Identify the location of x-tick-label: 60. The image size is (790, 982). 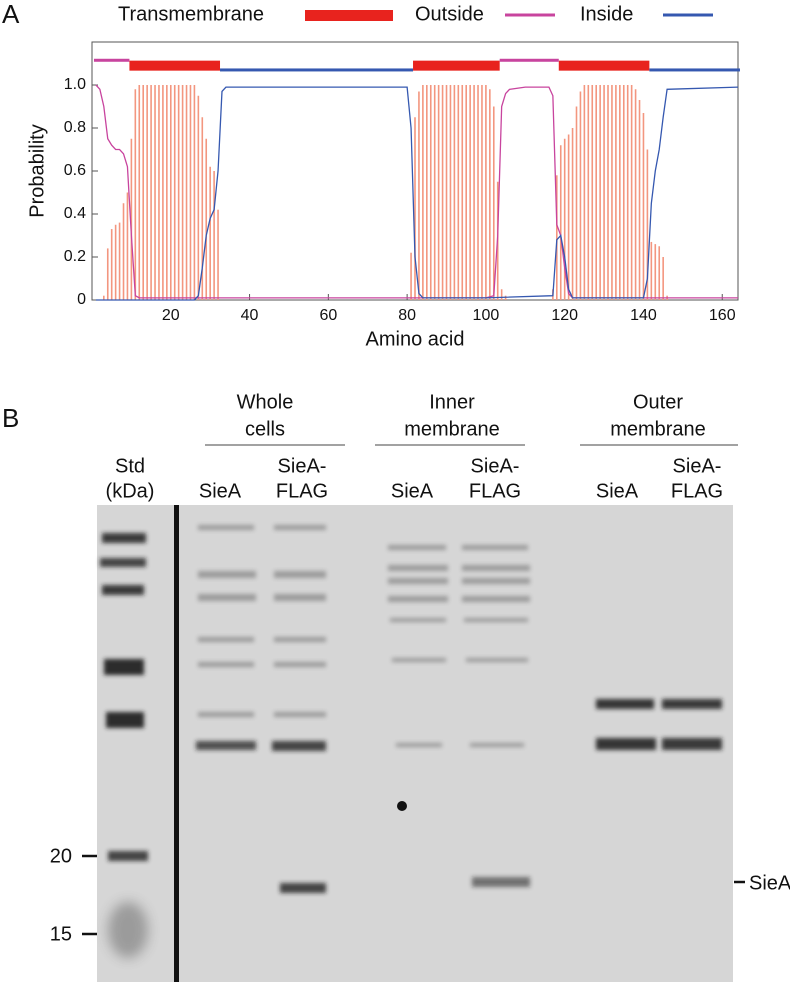
(328, 315).